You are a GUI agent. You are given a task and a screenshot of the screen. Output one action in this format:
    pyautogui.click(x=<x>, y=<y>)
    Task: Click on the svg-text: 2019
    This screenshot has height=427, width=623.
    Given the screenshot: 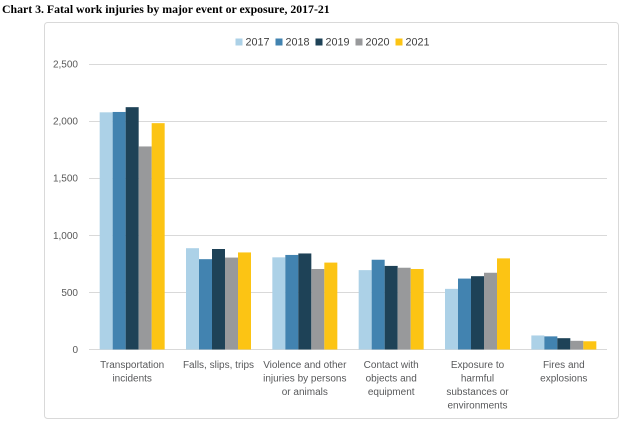 What is the action you would take?
    pyautogui.click(x=338, y=43)
    